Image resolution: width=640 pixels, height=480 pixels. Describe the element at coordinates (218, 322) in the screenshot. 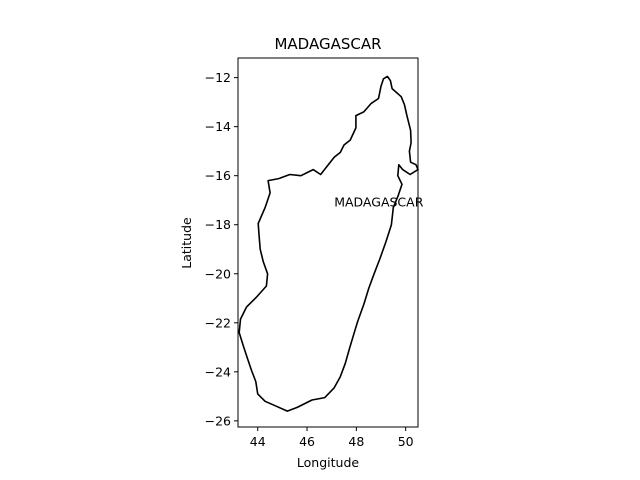

I see `y-tick-label: −22` at that location.